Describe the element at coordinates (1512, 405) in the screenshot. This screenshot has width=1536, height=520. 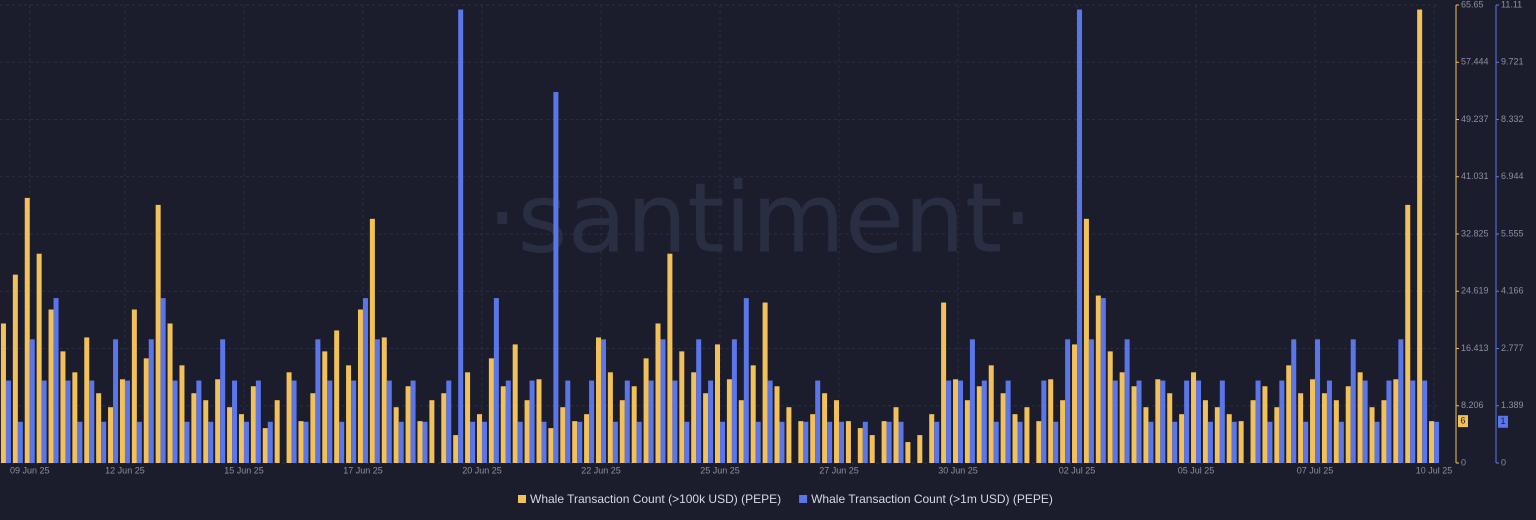
I see `y2-tick-label: 1.389` at that location.